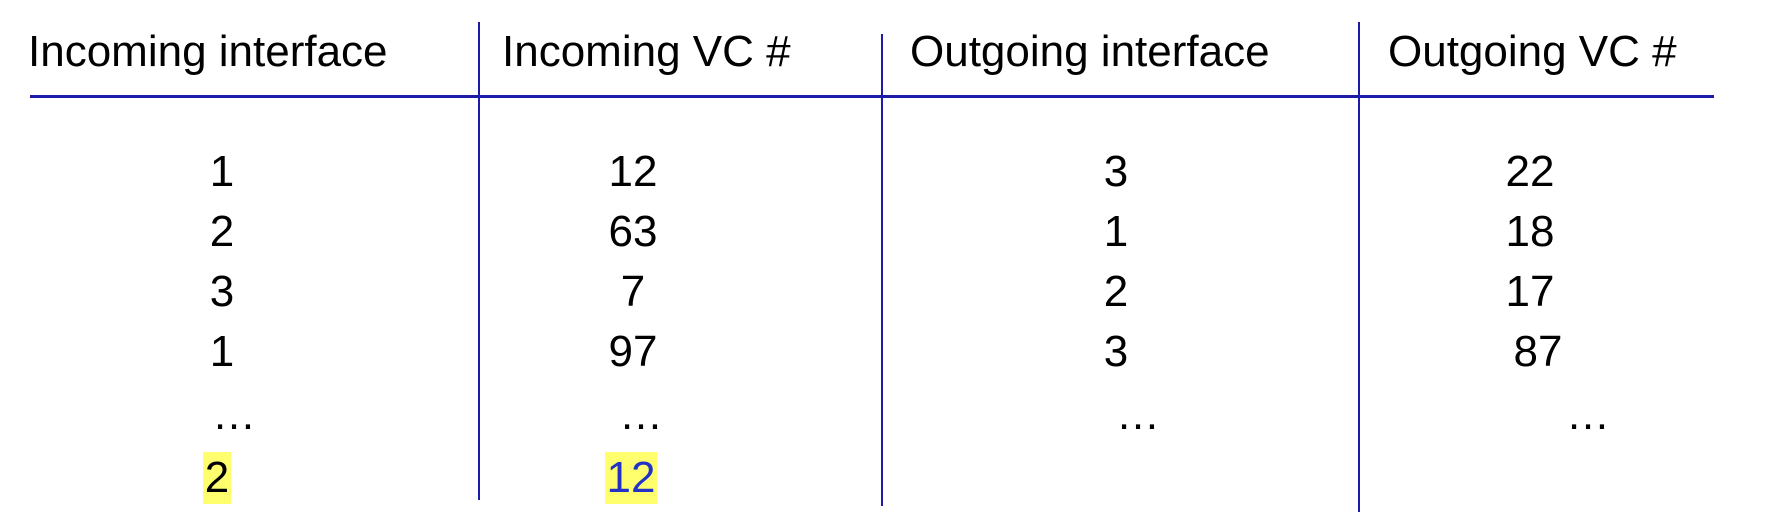 The width and height of the screenshot is (1778, 518). What do you see at coordinates (1532, 51) in the screenshot?
I see `header-outgoing-vc: Outgoing VC #` at bounding box center [1532, 51].